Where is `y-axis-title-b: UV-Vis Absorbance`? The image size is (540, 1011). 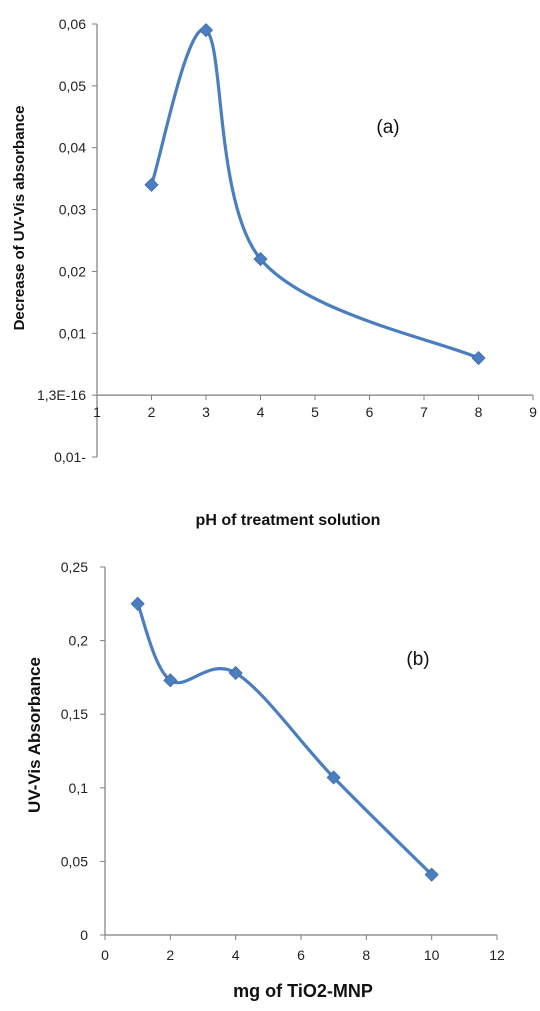
y-axis-title-b: UV-Vis Absorbance is located at coordinates (34, 735).